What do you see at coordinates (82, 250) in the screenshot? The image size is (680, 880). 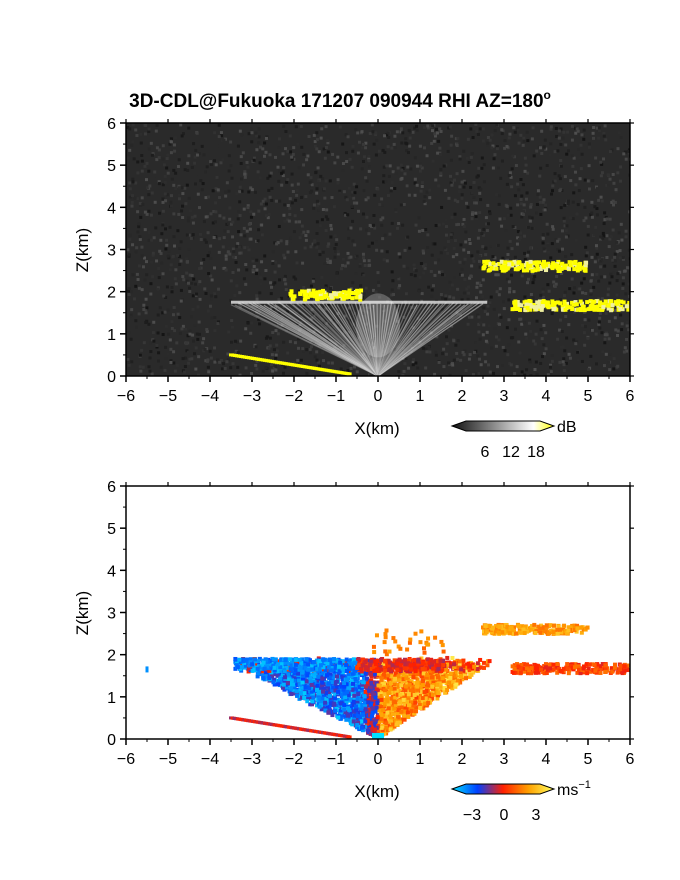 I see `intensity-ylabel: Z(km)` at bounding box center [82, 250].